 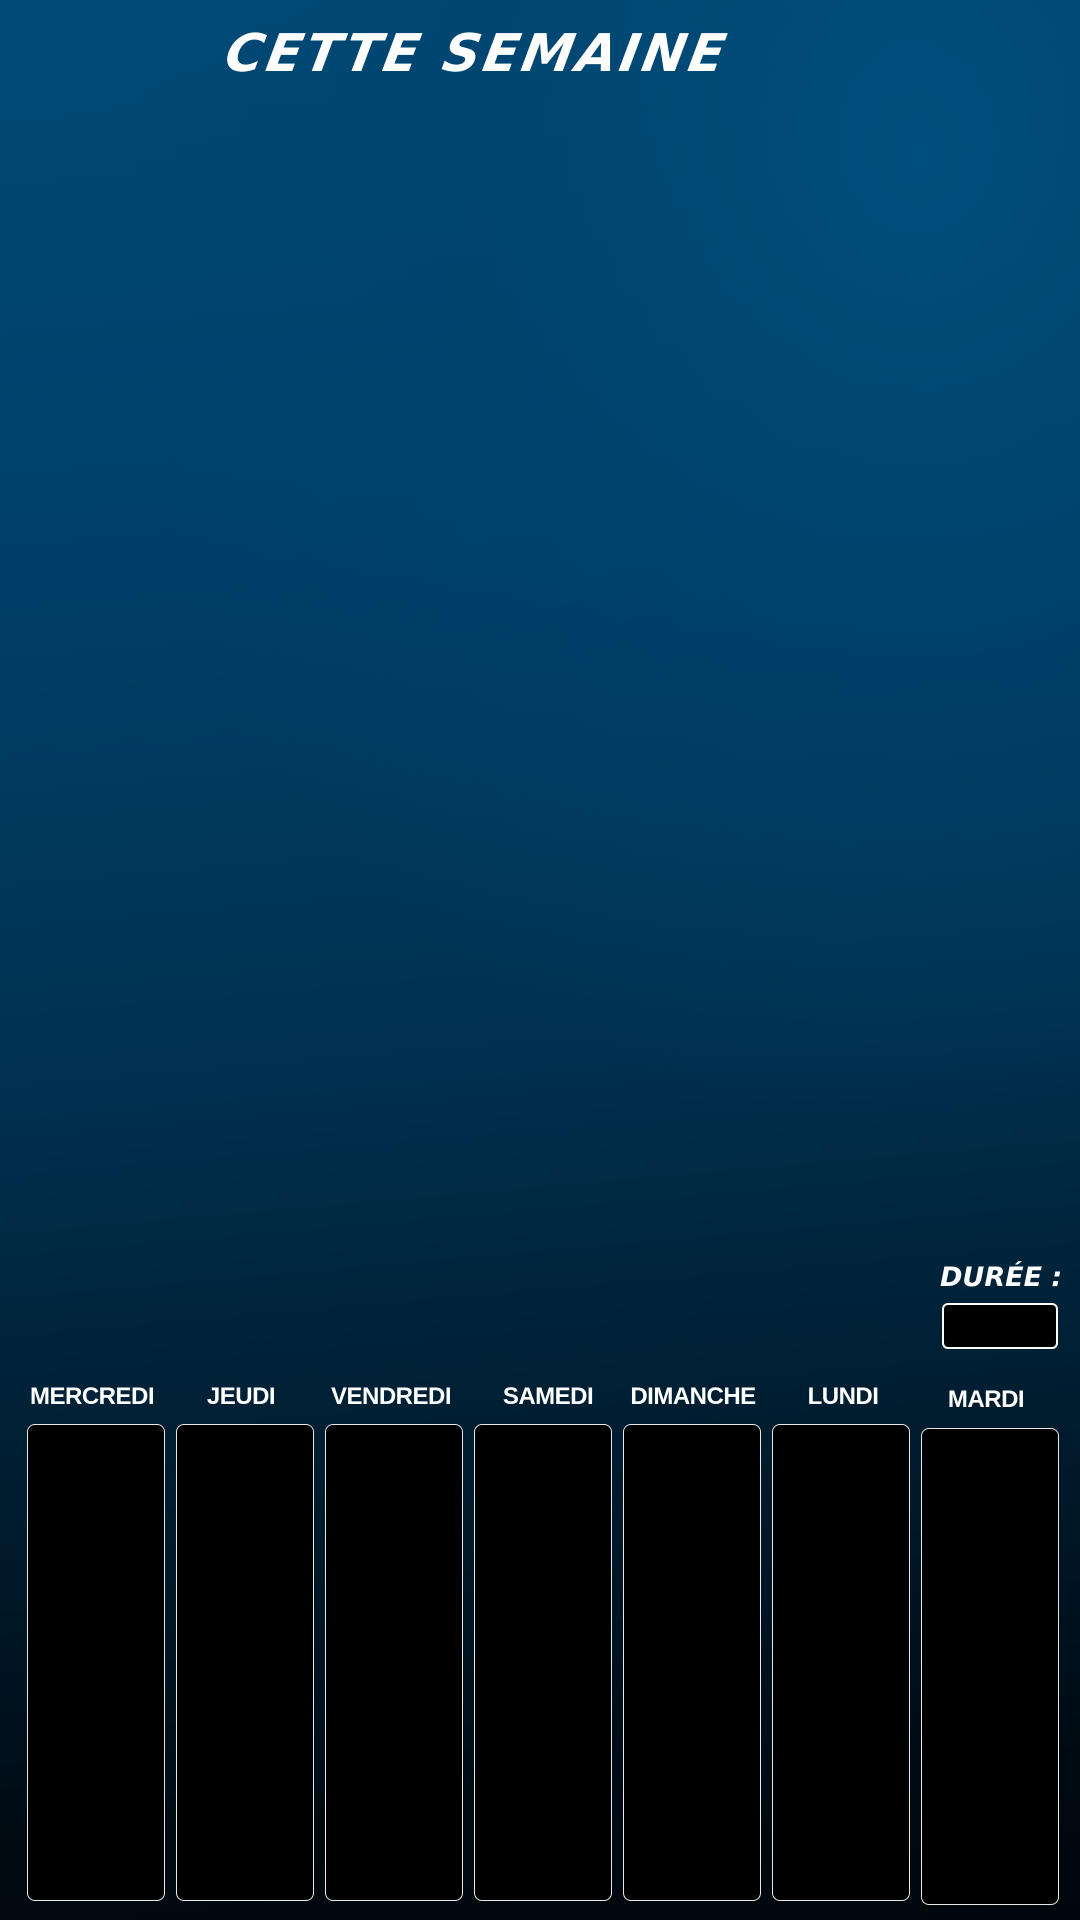 What do you see at coordinates (693, 1396) in the screenshot?
I see `day-label-dimanche: DIMANCHE` at bounding box center [693, 1396].